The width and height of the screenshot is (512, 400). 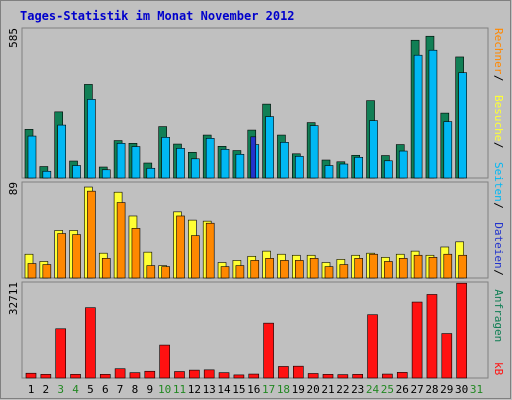 I want to click on x-tick-label: 13, so click(x=209, y=389).